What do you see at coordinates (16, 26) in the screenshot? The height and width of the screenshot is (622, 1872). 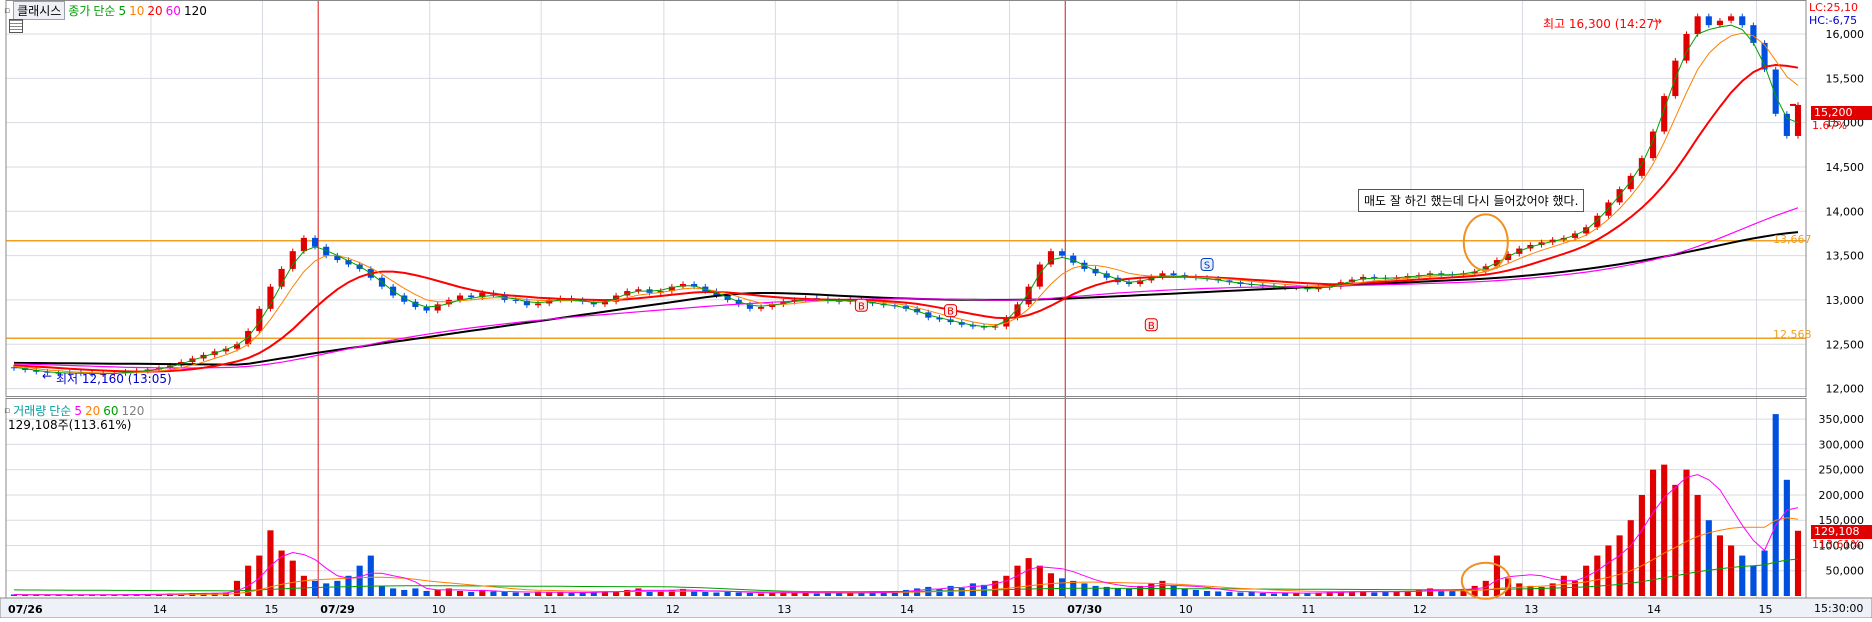 I see `calculator-icon` at bounding box center [16, 26].